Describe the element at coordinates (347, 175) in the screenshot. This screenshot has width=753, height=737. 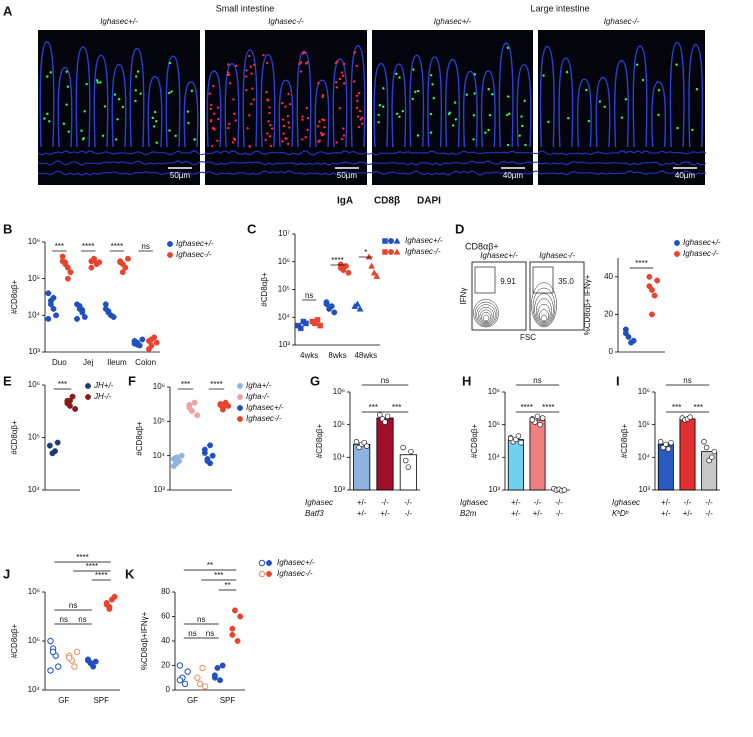
I see `scale-label: 50µm` at that location.